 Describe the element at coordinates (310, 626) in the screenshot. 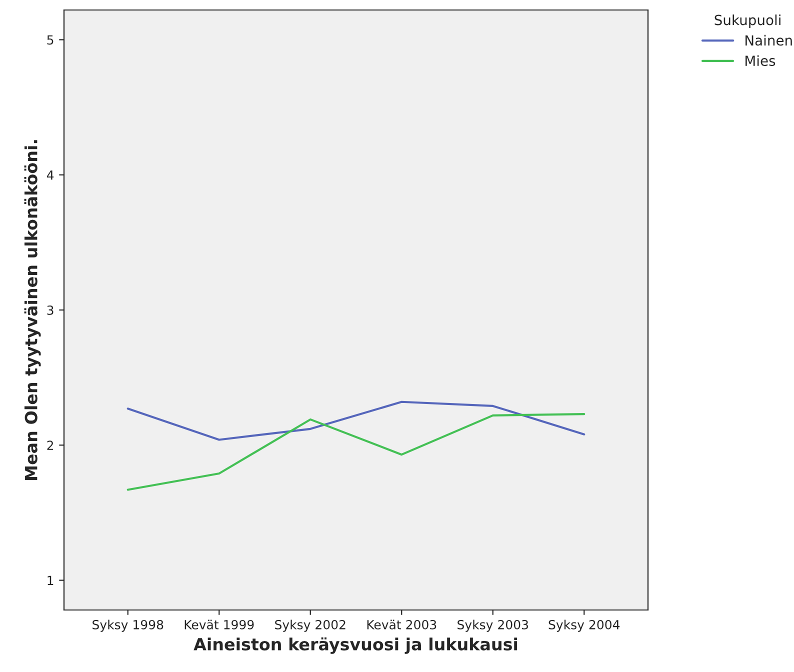

I see `x-tick-label: Syksy 2002` at that location.